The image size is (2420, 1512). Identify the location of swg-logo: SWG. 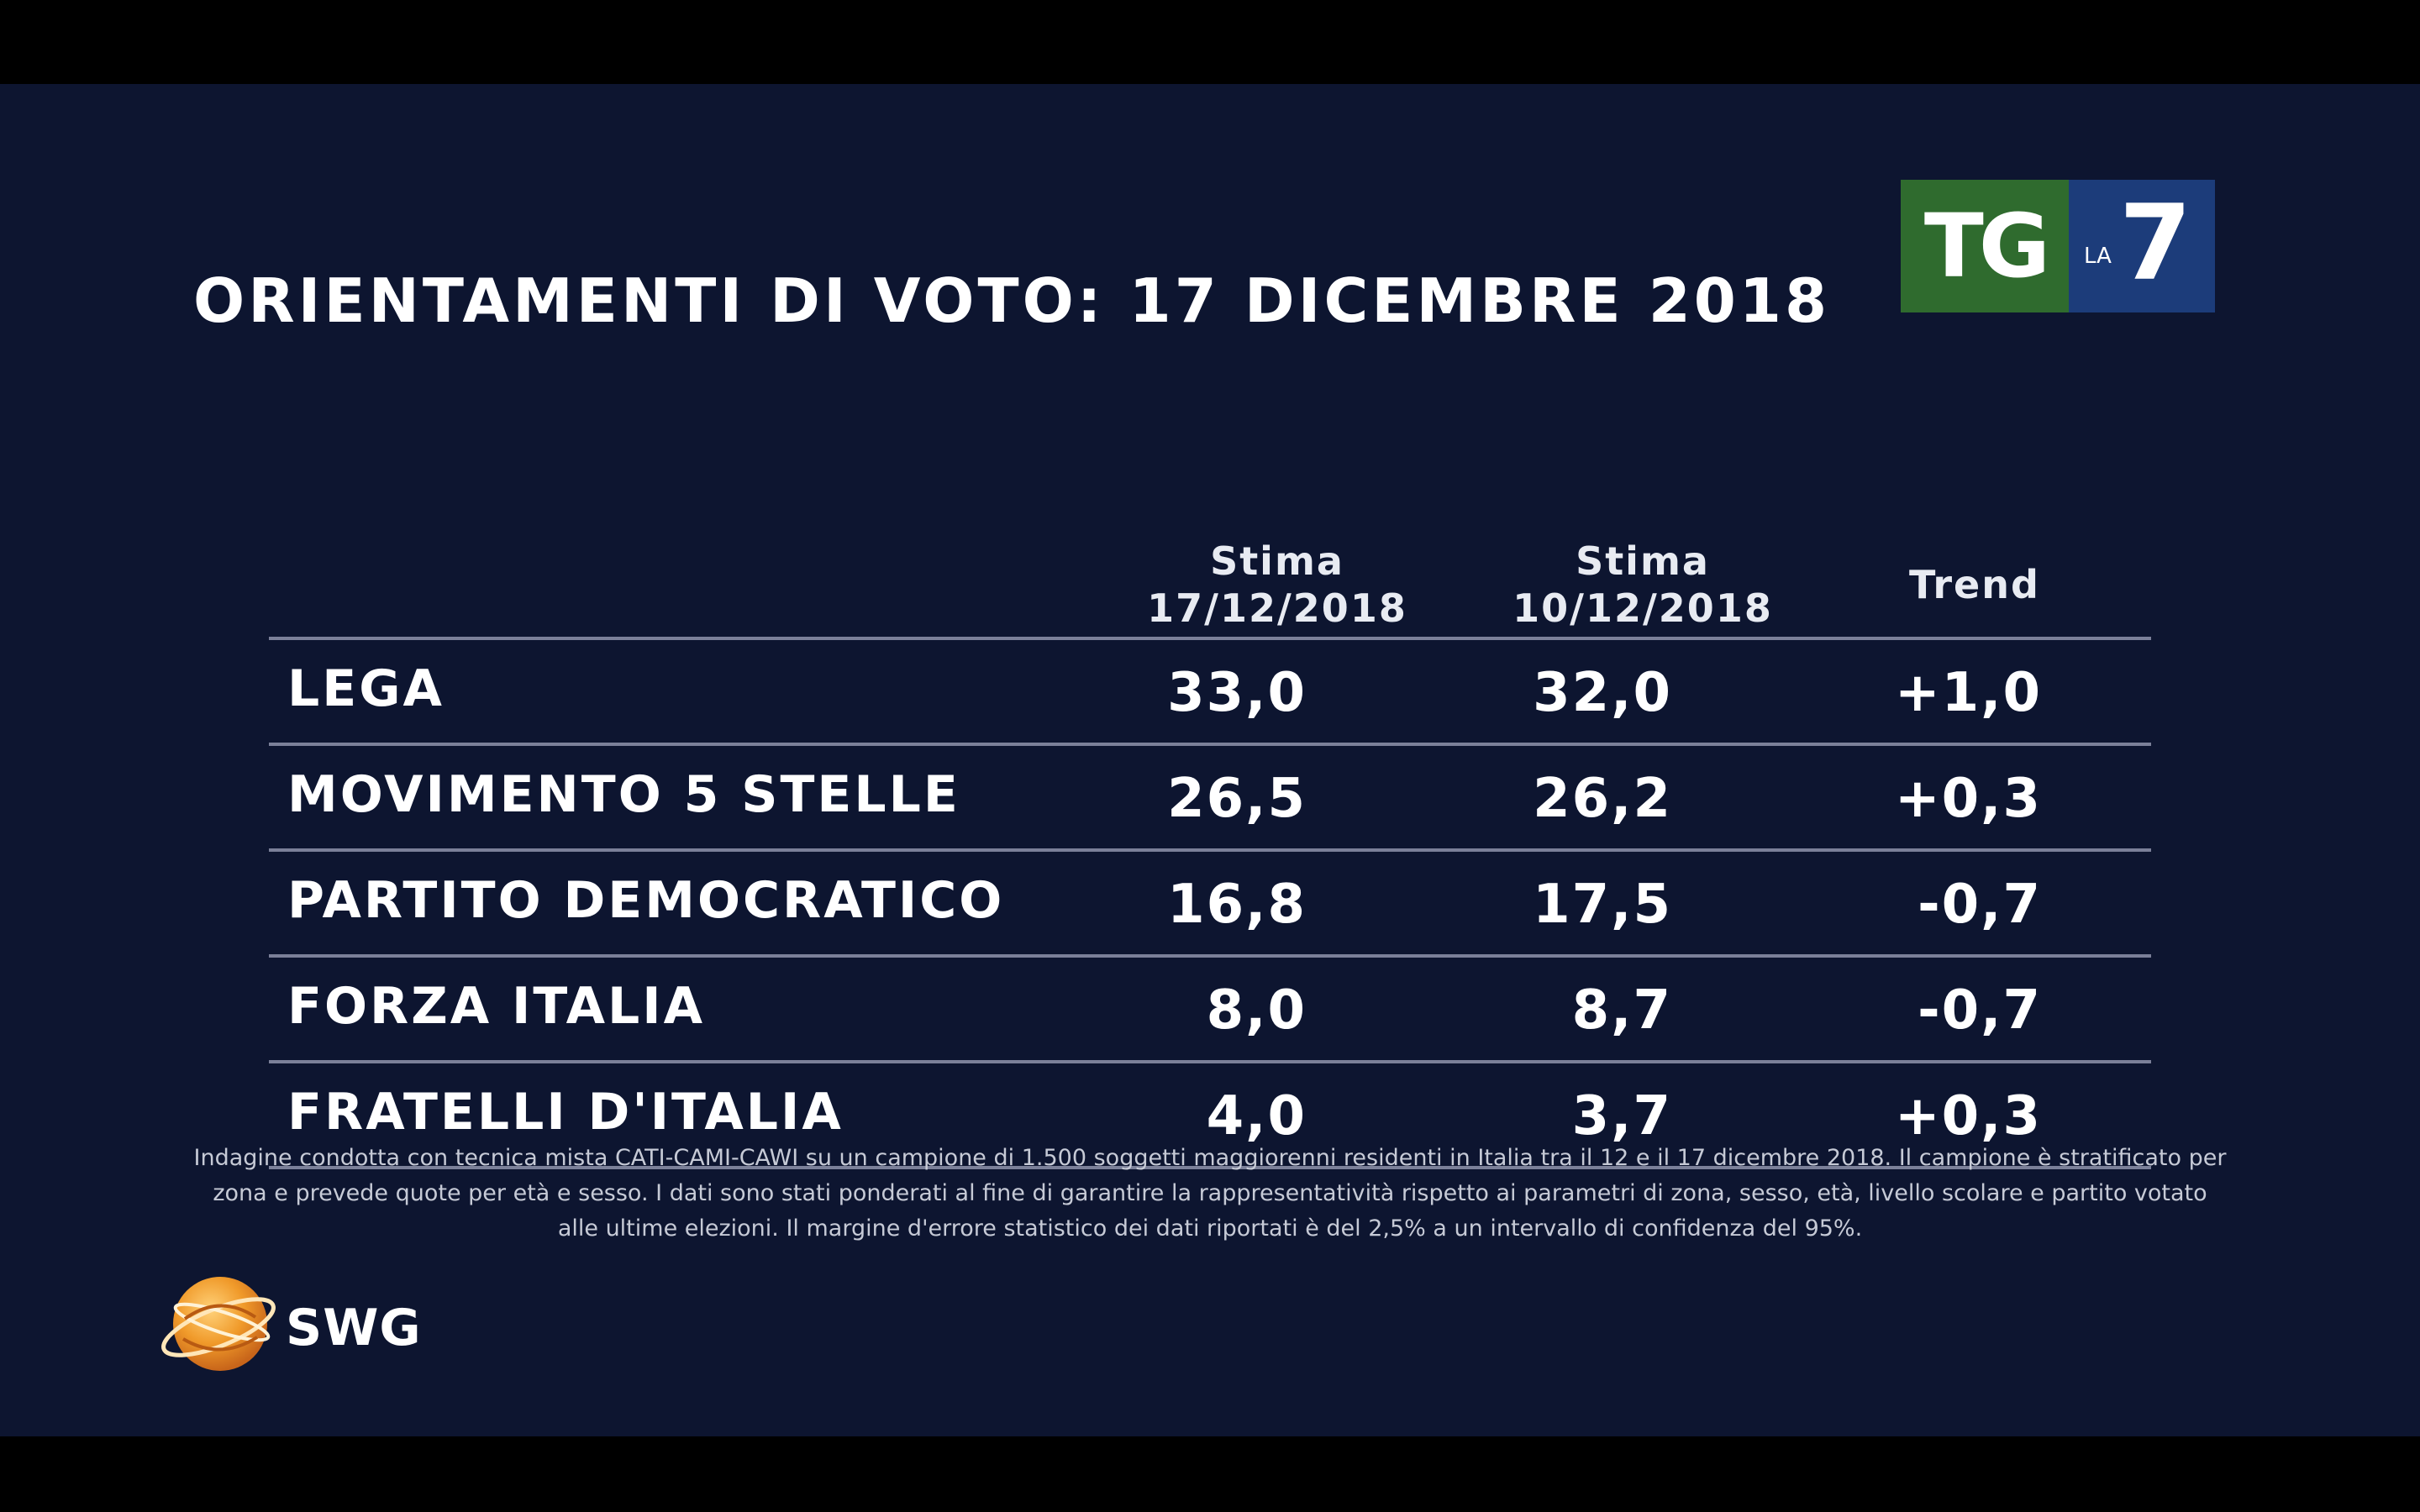
(302, 1327).